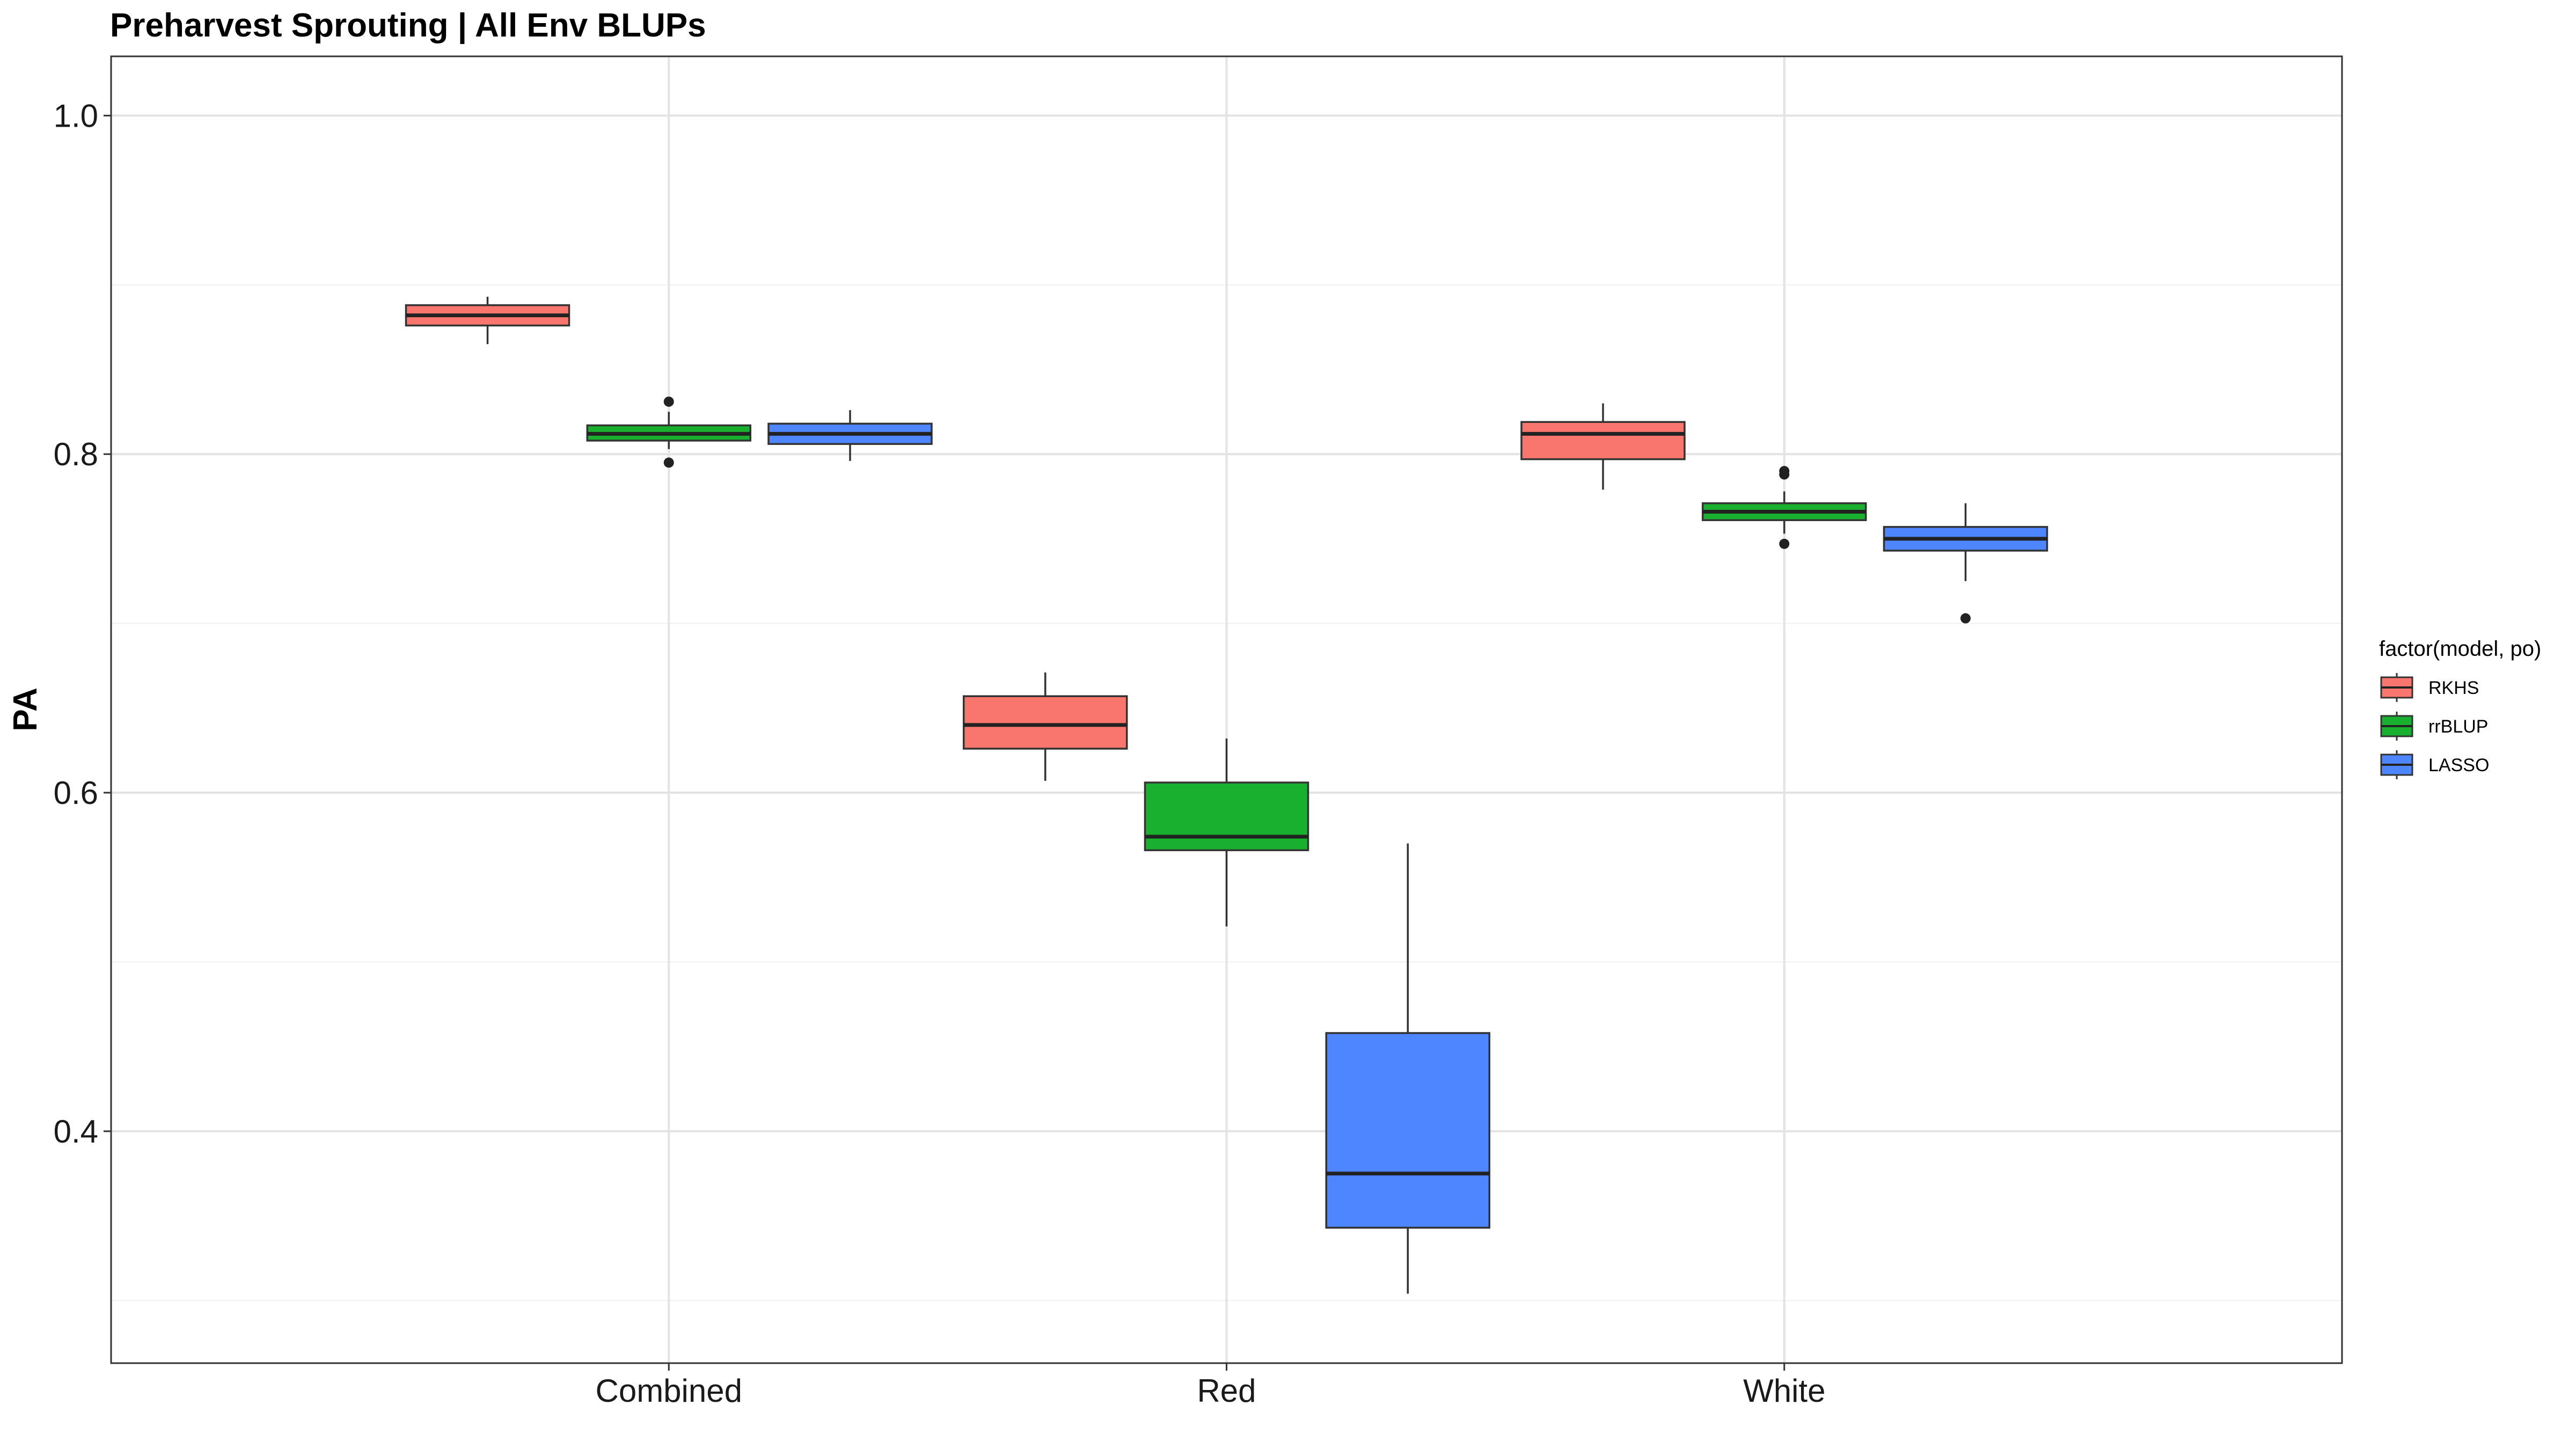  What do you see at coordinates (76, 793) in the screenshot?
I see `y-tick-label: 0.6` at bounding box center [76, 793].